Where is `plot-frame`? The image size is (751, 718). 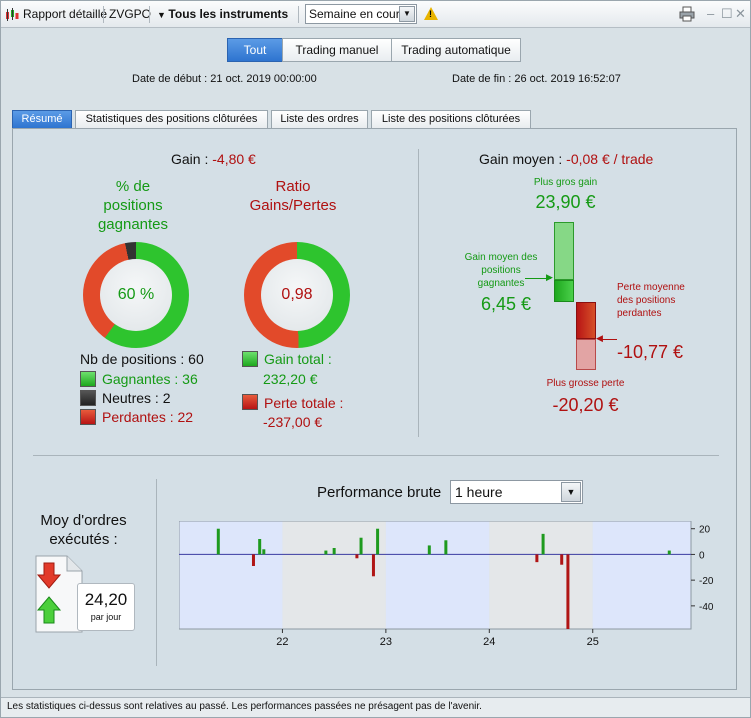
plot-frame is located at coordinates (435, 575).